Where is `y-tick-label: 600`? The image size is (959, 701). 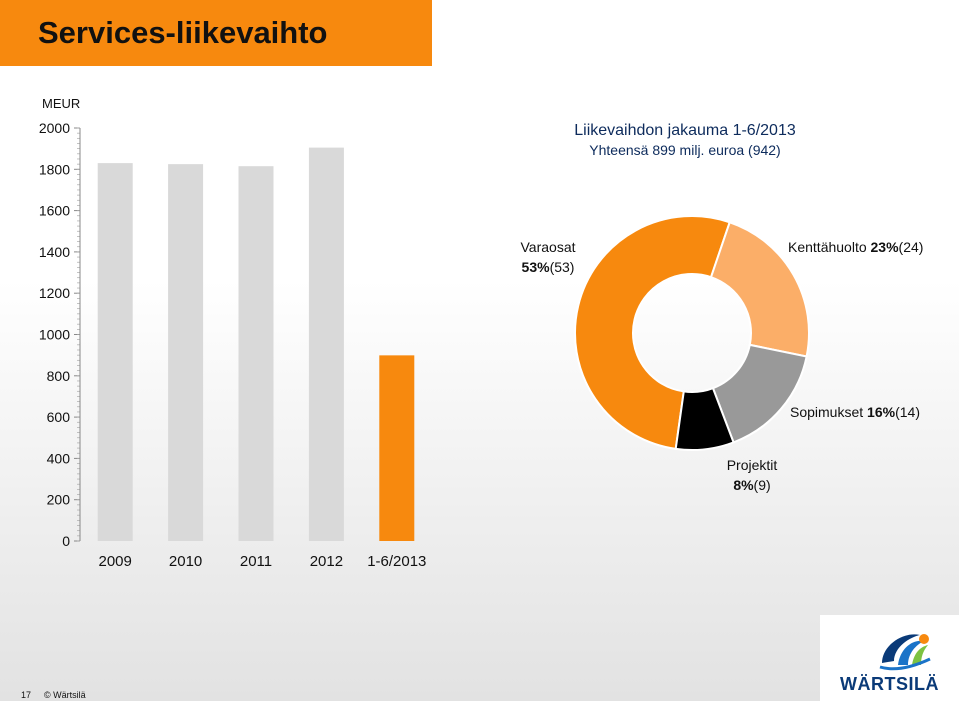 y-tick-label: 600 is located at coordinates (59, 417).